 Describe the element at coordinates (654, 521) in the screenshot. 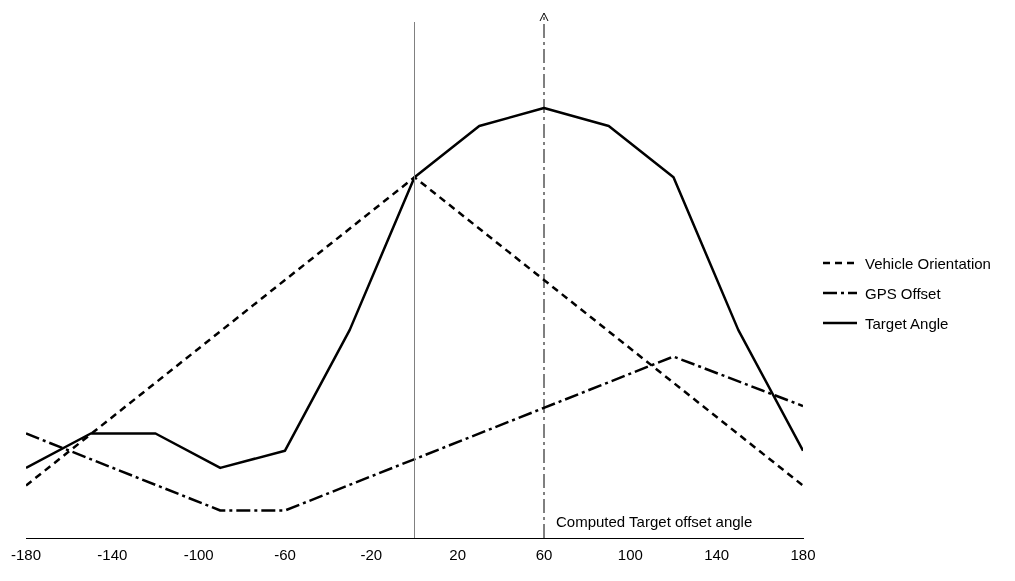

I see `ref-line-label: Computed Target offset angle` at that location.